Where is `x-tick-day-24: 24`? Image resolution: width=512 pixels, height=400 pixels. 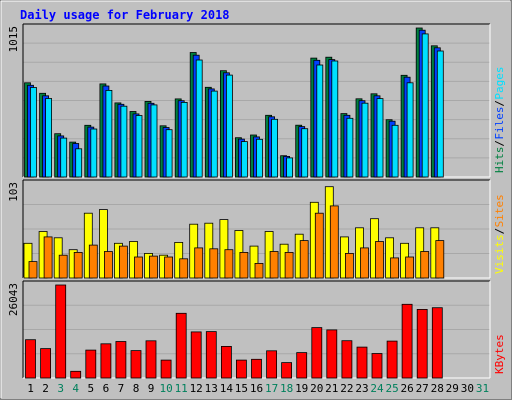
x-tick-day-24: 24 is located at coordinates (377, 388).